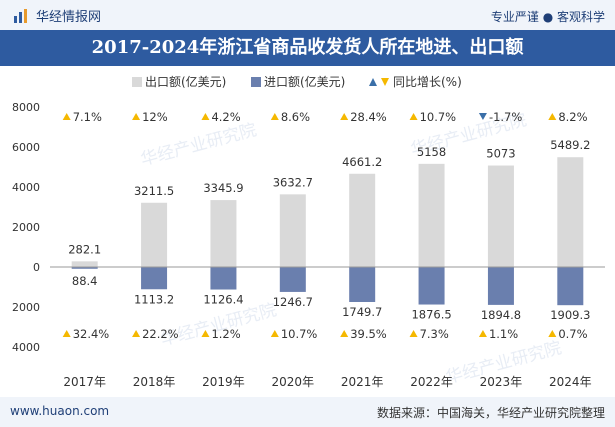  I want to click on x-tick-label: 2020年, so click(293, 382).